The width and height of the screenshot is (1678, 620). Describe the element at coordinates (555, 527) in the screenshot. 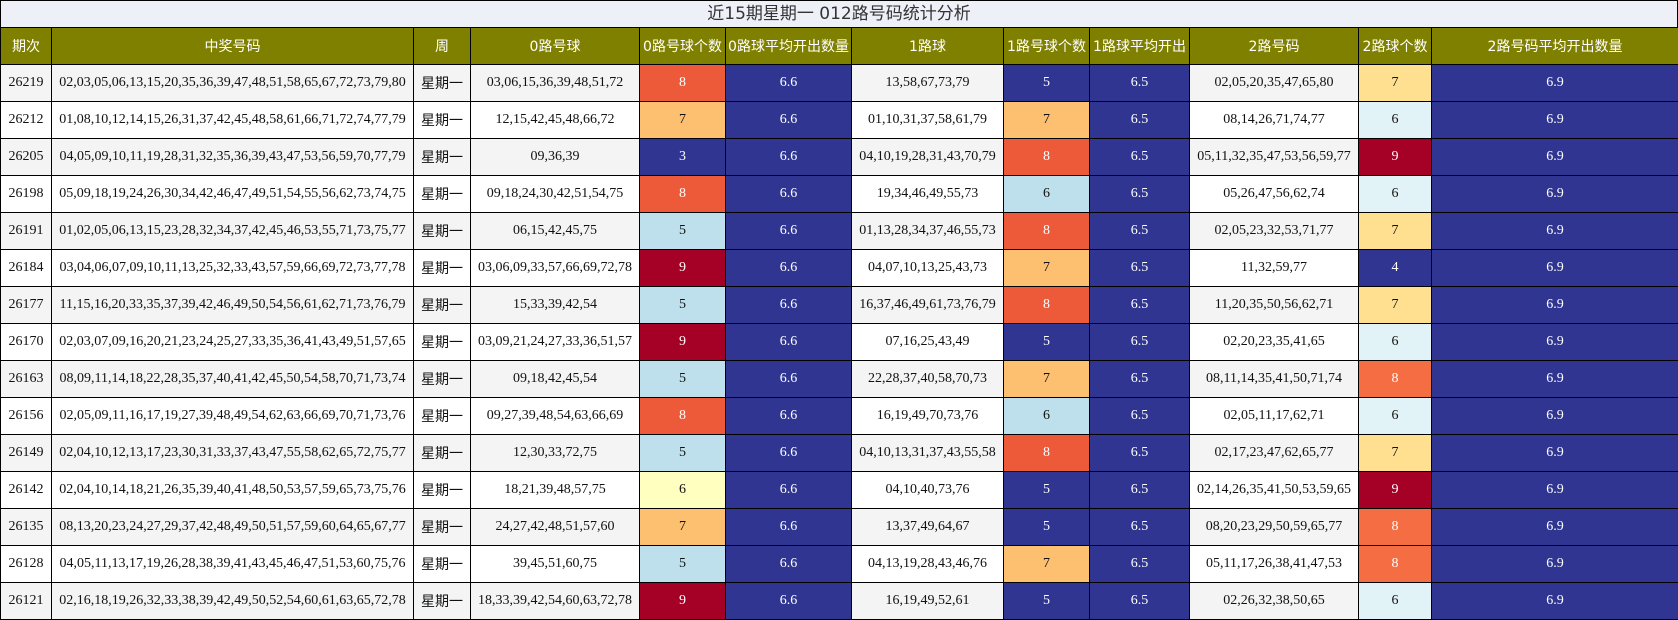

I see `cell-route0-balls: 24,27,42,48,51,57,60` at that location.